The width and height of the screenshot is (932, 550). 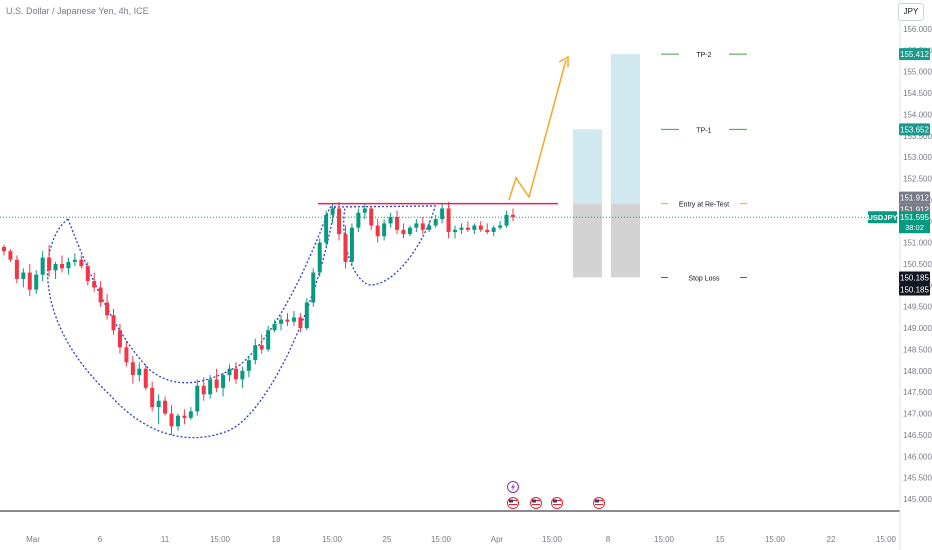 I want to click on price-tick-label: 145.500, so click(x=917, y=478).